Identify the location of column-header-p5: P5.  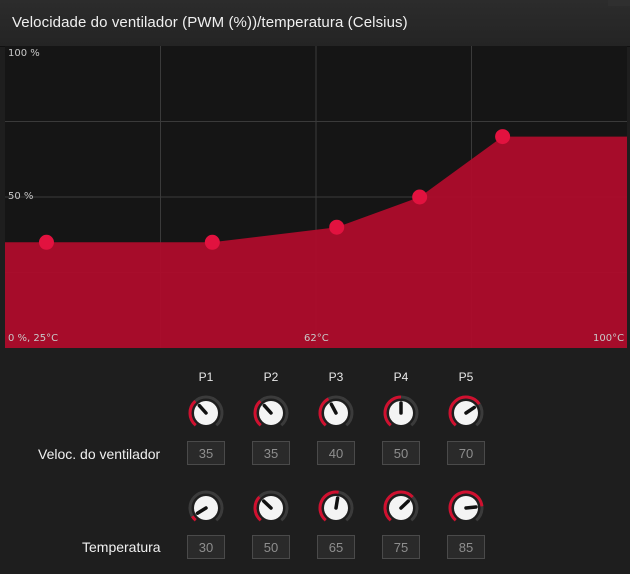
(466, 377).